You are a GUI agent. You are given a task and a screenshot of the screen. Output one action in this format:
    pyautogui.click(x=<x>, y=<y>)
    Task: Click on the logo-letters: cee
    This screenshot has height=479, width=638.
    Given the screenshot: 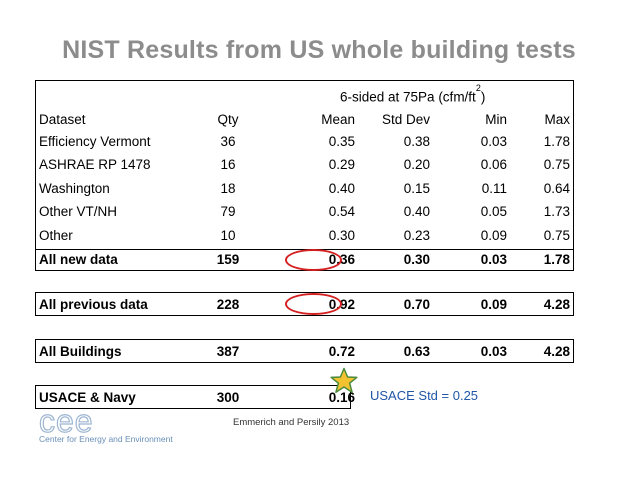 What is the action you would take?
    pyautogui.click(x=66, y=421)
    